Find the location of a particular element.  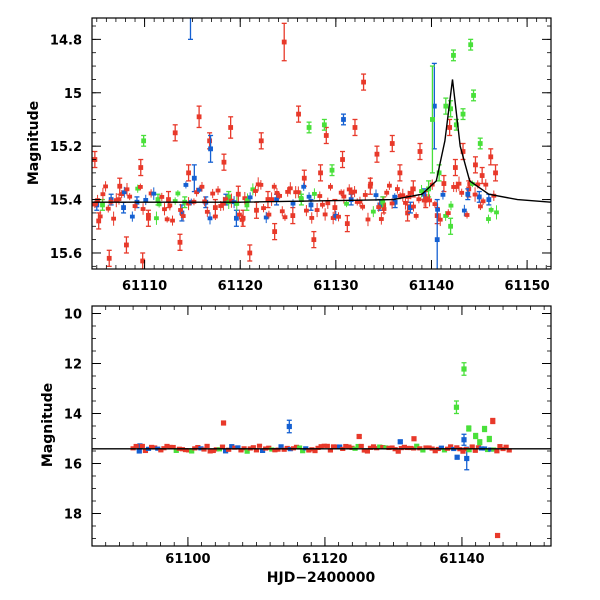

x-tick-label: 61100 is located at coordinates (187, 559).